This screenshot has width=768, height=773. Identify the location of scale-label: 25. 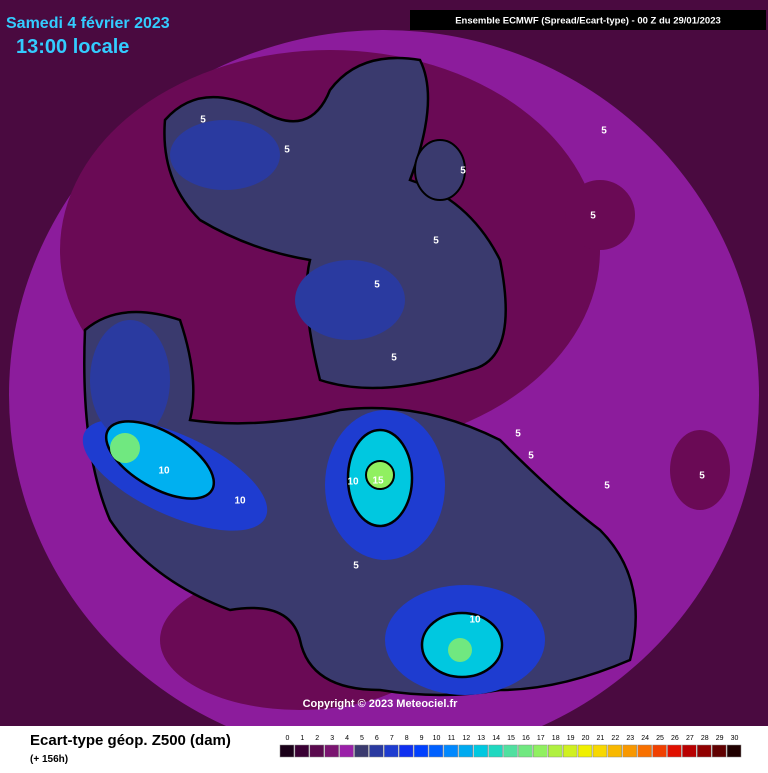
(660, 738).